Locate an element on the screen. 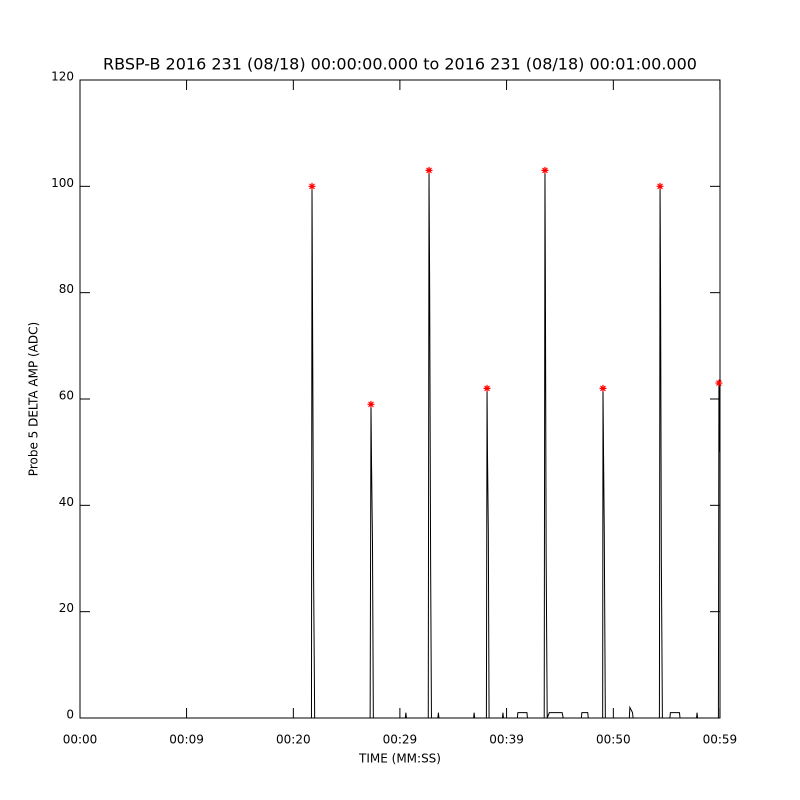 The width and height of the screenshot is (800, 800). x-tick-label: 00:00 is located at coordinates (80, 740).